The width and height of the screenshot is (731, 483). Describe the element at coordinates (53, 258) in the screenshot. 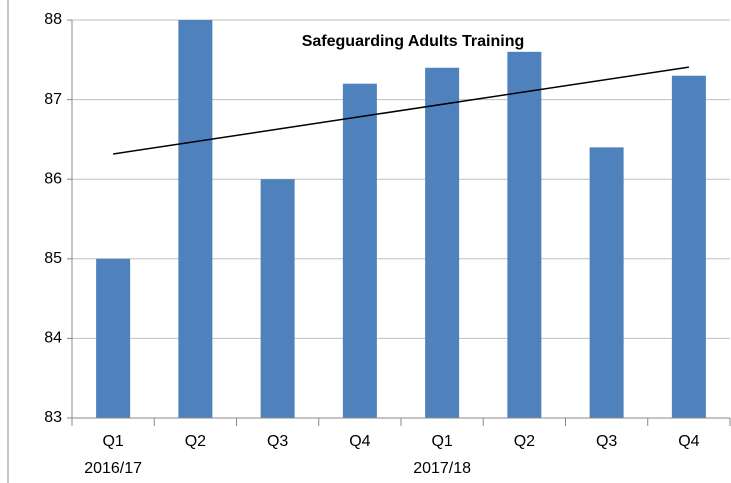

I see `y-tick-label: 85` at that location.